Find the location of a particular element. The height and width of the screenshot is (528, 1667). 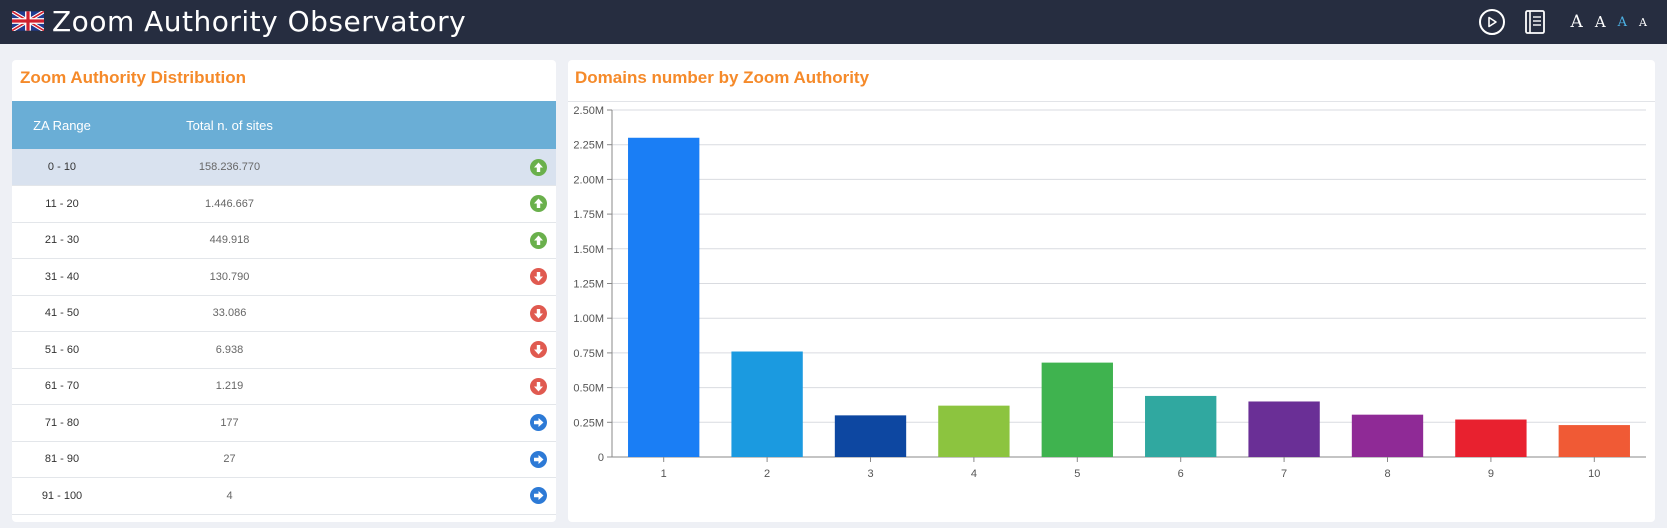

table-row: 71 - 80 177 is located at coordinates (284, 423).